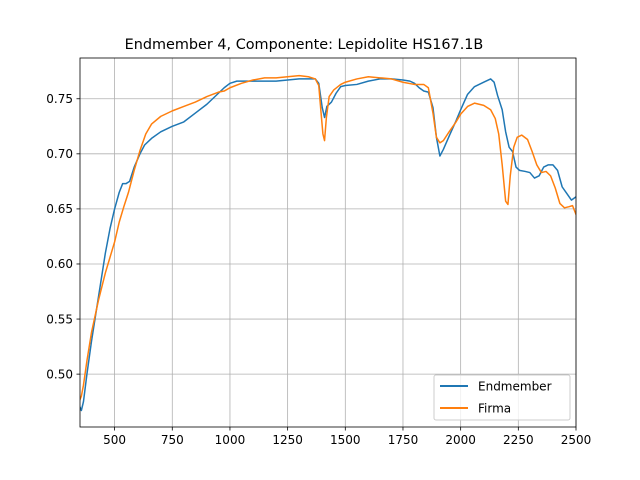 The image size is (640, 480). What do you see at coordinates (59, 264) in the screenshot?
I see `y-tick-label: 0.60` at bounding box center [59, 264].